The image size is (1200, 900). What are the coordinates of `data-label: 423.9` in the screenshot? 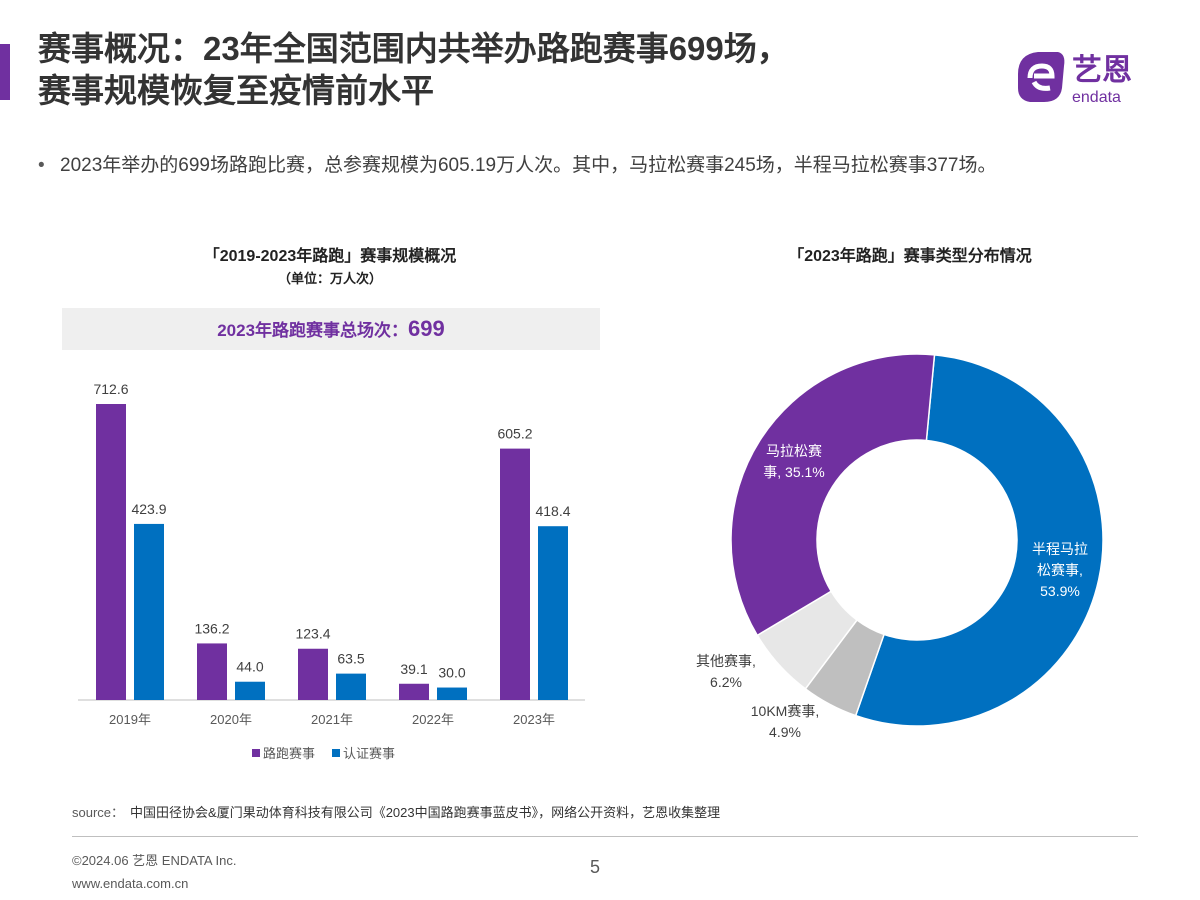 It's located at (148, 509).